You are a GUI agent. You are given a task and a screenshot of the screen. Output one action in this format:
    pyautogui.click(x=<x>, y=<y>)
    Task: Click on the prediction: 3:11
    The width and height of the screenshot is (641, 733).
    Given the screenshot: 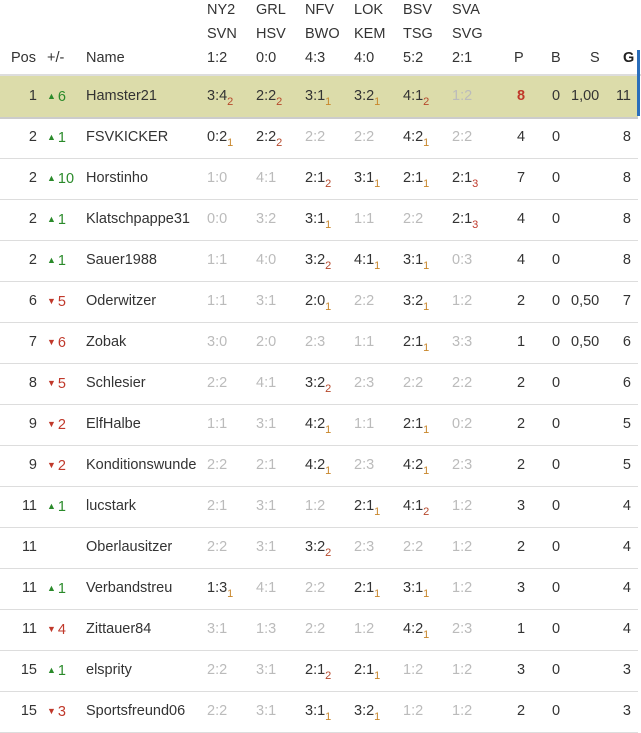 What is the action you would take?
    pyautogui.click(x=367, y=178)
    